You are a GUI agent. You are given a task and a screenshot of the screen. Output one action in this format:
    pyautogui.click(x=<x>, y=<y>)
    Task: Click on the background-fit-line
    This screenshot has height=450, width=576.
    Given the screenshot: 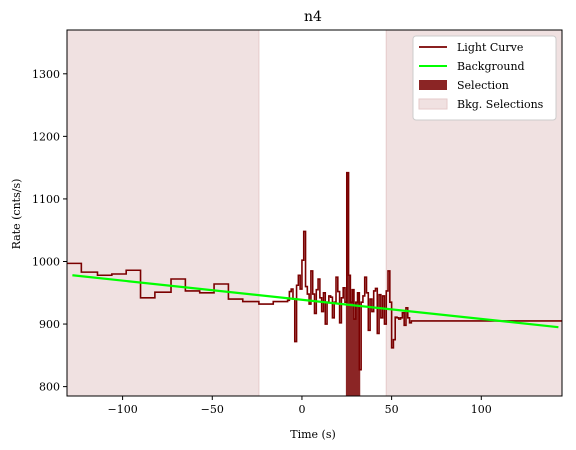 What is the action you would take?
    pyautogui.click(x=315, y=301)
    